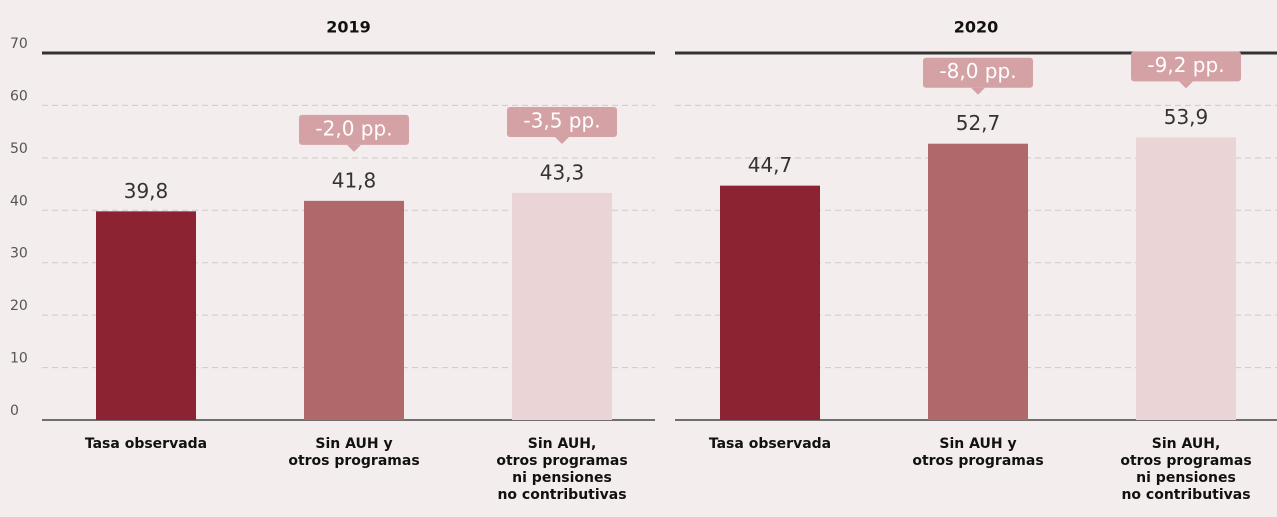 The height and width of the screenshot is (517, 1277). I want to click on y-tick-label: 50, so click(19, 149).